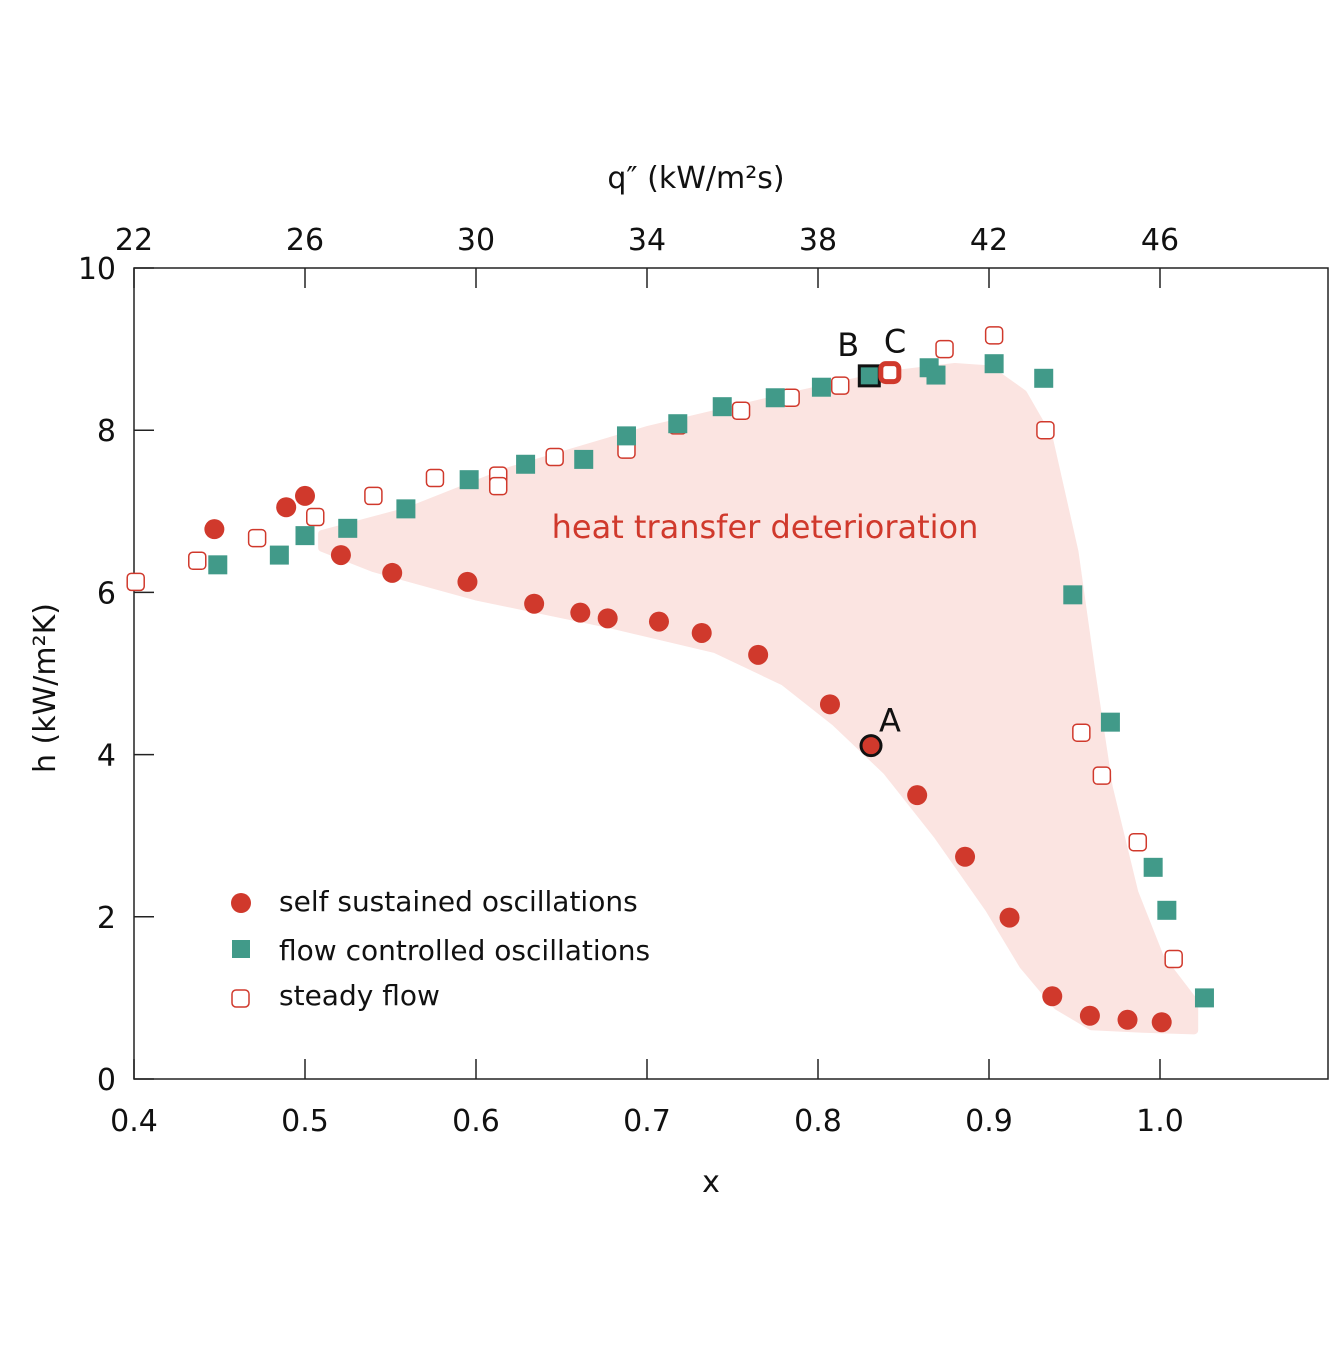 The image size is (1343, 1346). I want to click on y-tick-label: 8, so click(106, 431).